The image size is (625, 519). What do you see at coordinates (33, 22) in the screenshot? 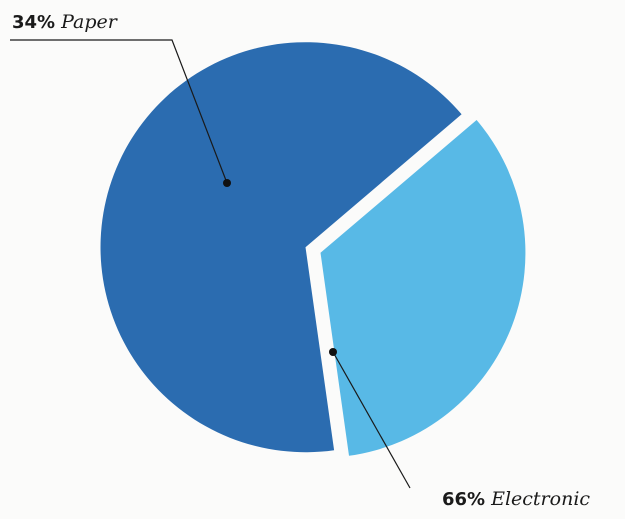
I see `paper-percent-label: 34%` at bounding box center [33, 22].